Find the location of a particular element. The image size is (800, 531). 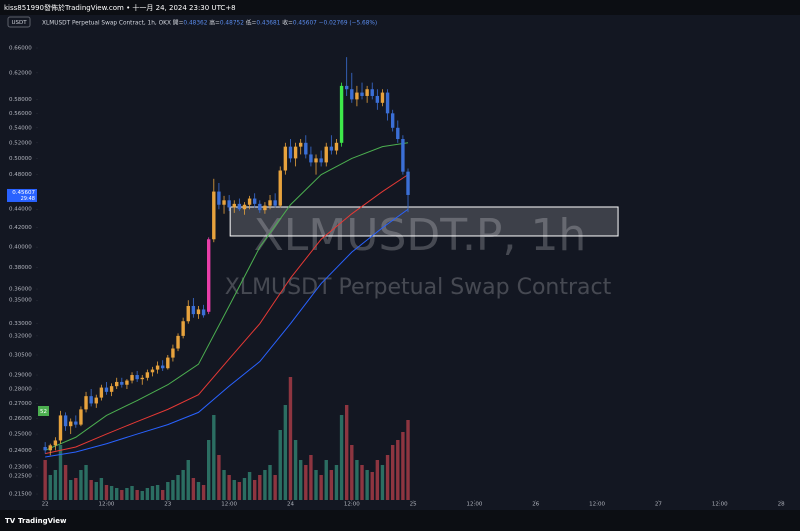

legend-ohlc-value: 0.45607 is located at coordinates (305, 23).